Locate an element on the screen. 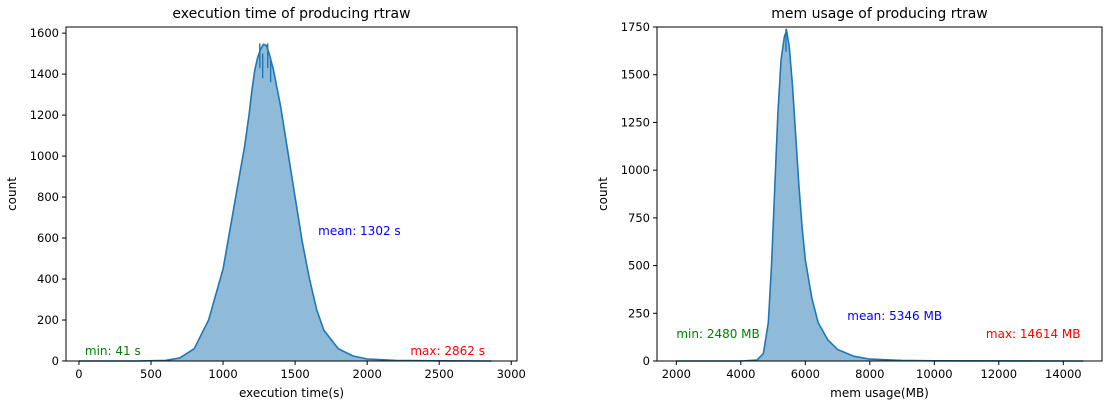 This screenshot has width=1105, height=405. mean-annotation: mean: 5346 MB is located at coordinates (894, 316).